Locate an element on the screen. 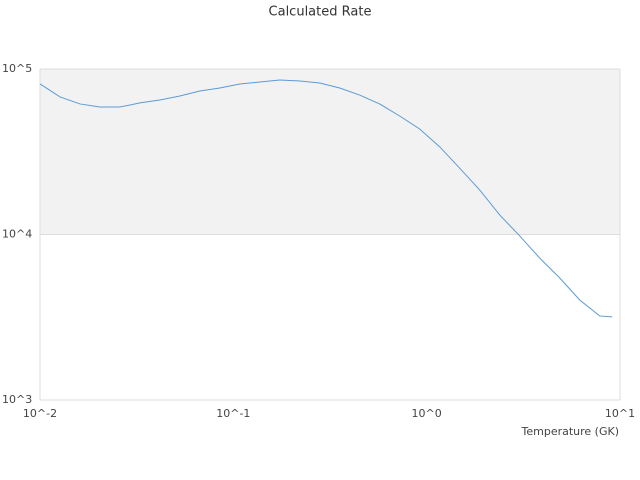 The image size is (640, 480). x-tick-label: 10^0 is located at coordinates (427, 413).